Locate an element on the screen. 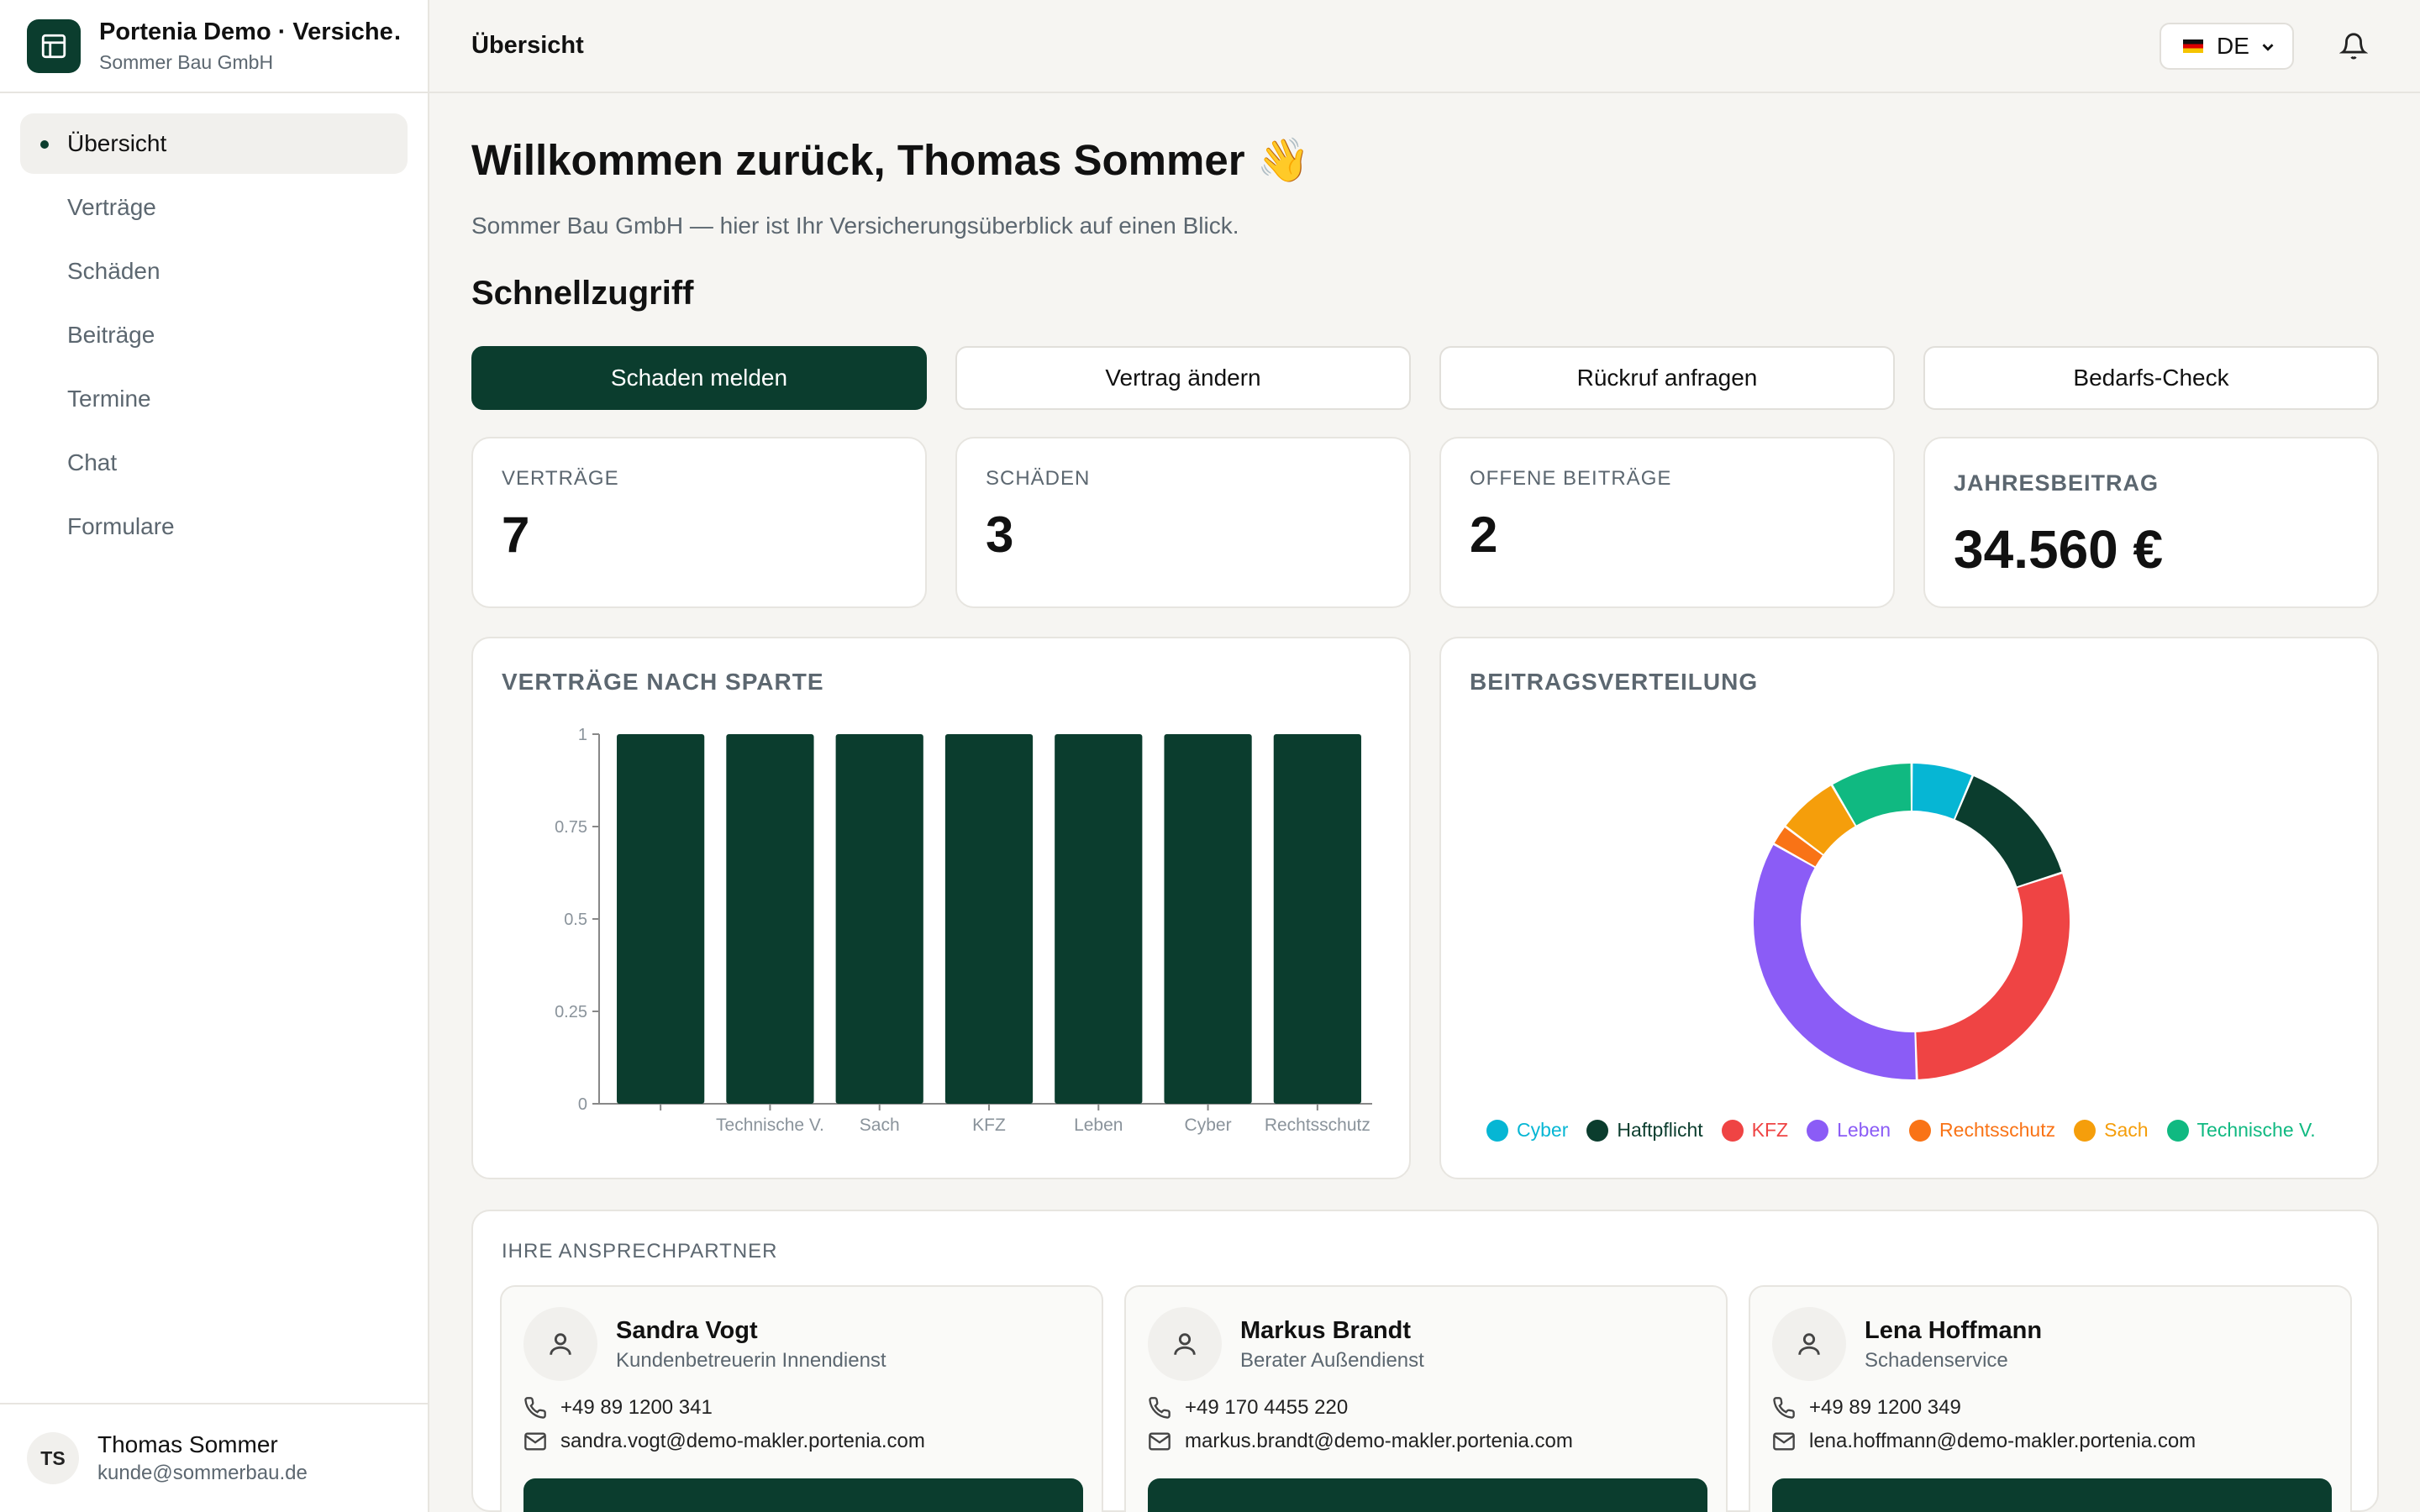  legend-label: Rechtsschutz is located at coordinates (1997, 1130).